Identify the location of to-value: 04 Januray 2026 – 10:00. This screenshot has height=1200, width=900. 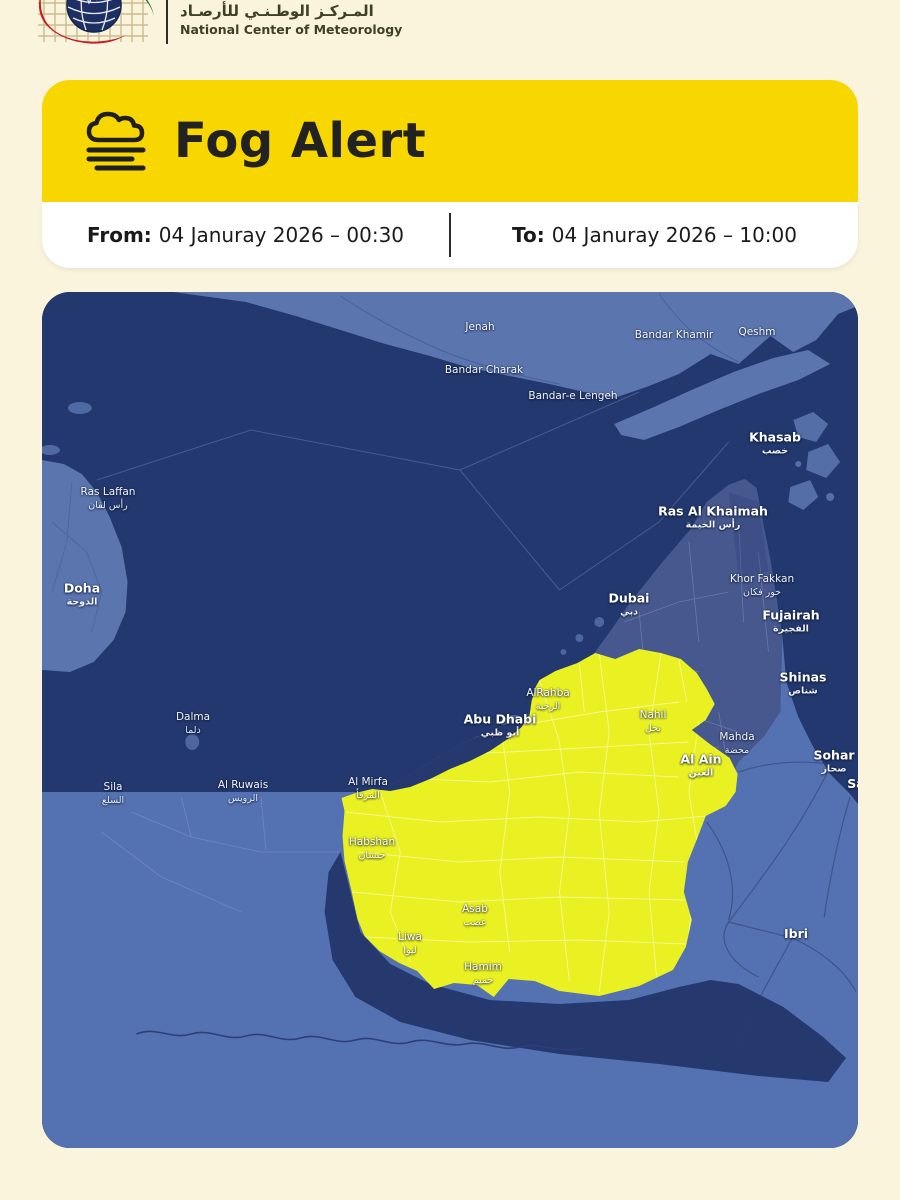
(674, 235).